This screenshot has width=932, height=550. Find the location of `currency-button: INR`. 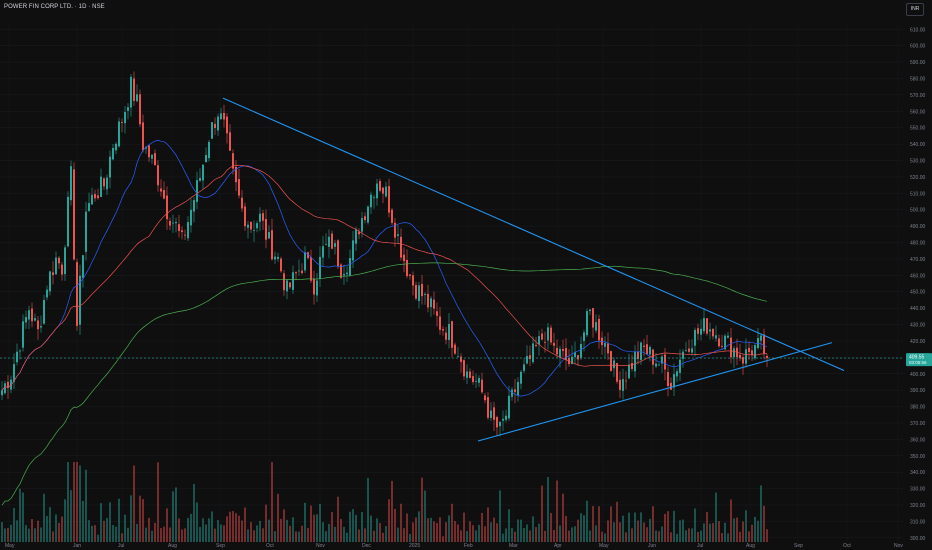

currency-button: INR is located at coordinates (915, 9).